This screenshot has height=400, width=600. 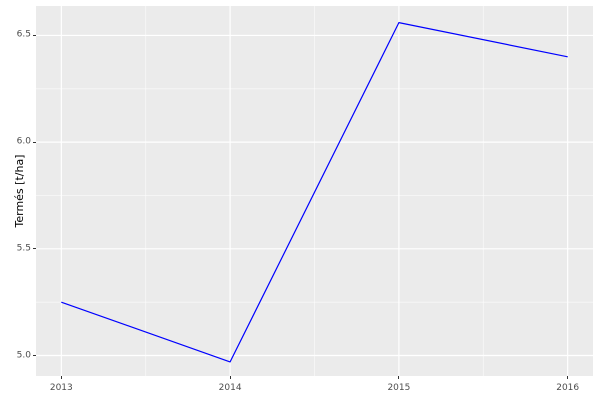 I want to click on y-tick-label: 5.5, so click(x=23, y=248).